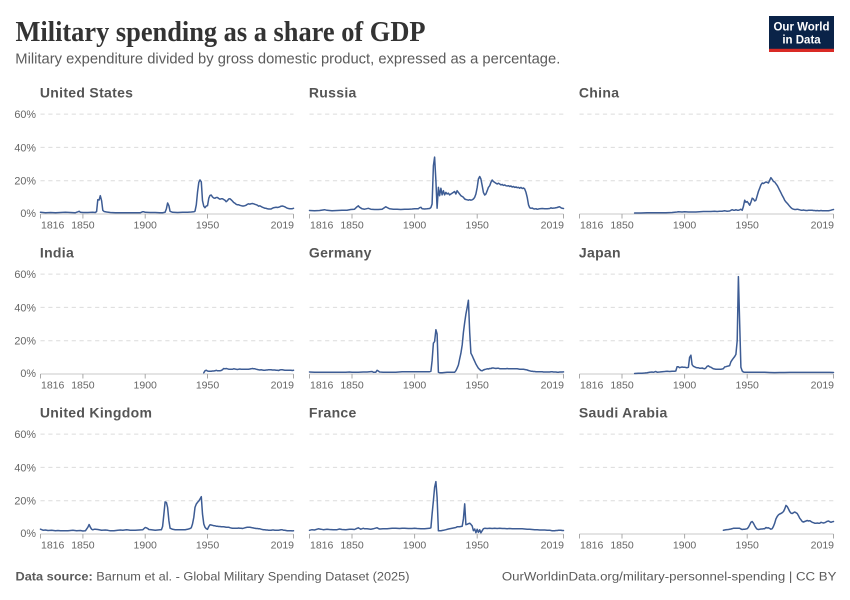  What do you see at coordinates (801, 28) in the screenshot?
I see `svg-text: Our World` at bounding box center [801, 28].